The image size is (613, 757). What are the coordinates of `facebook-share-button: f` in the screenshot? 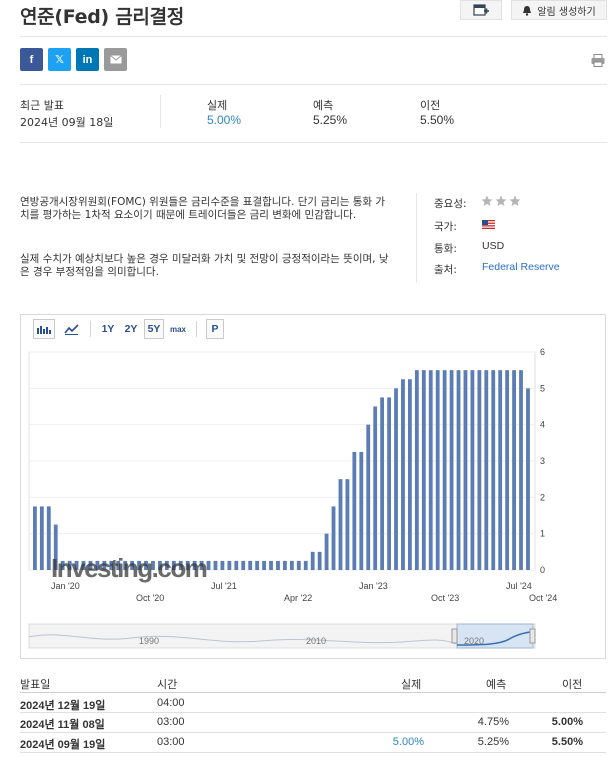 It's located at (31, 59).